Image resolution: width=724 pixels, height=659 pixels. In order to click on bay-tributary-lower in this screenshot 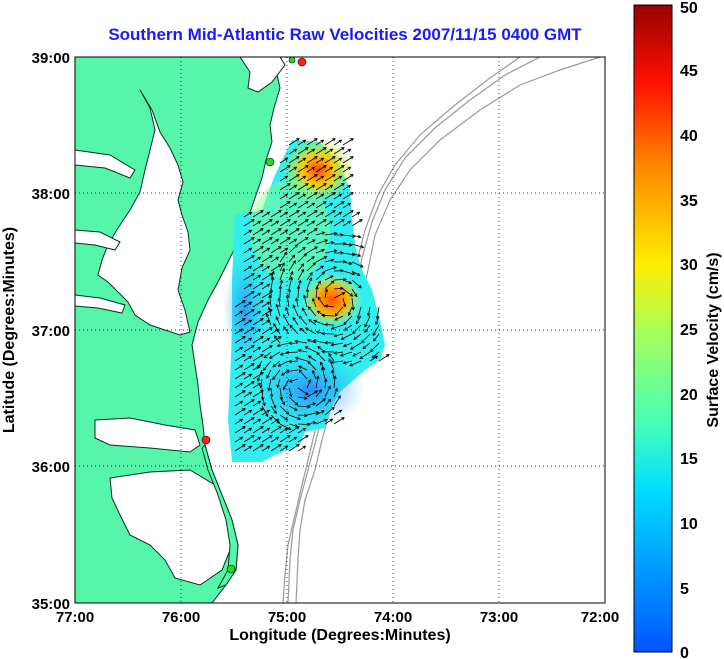, I will do `click(100, 304)`.